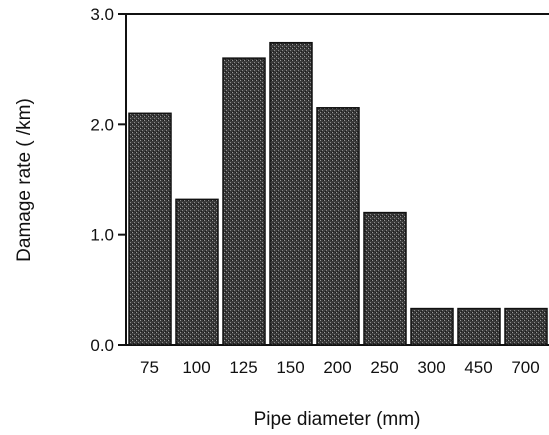 Image resolution: width=549 pixels, height=435 pixels. Describe the element at coordinates (525, 367) in the screenshot. I see `x-tick-label: 700` at that location.